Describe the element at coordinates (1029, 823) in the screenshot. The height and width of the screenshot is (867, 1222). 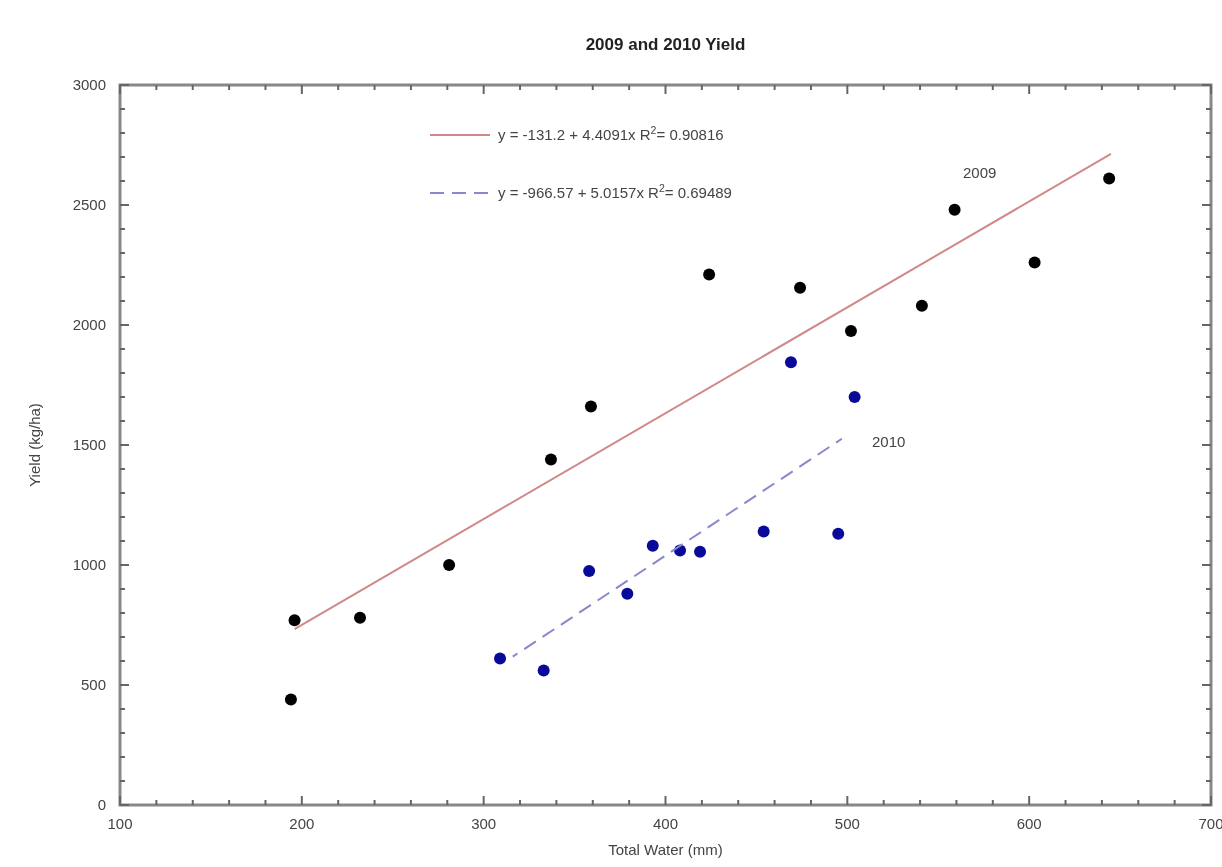
I see `x-tick-label: 600` at that location.